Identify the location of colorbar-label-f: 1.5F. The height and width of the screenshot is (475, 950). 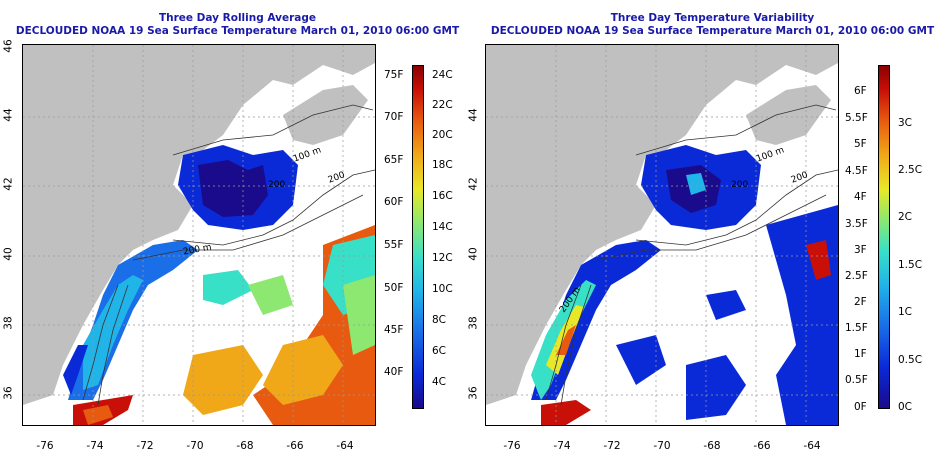
(856, 328).